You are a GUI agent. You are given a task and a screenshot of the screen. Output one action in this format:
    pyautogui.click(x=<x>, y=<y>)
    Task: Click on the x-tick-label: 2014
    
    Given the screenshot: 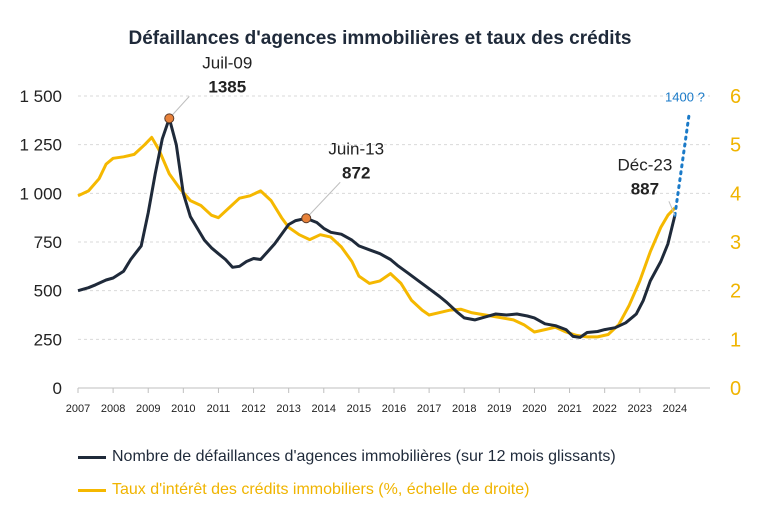 What is the action you would take?
    pyautogui.click(x=324, y=409)
    